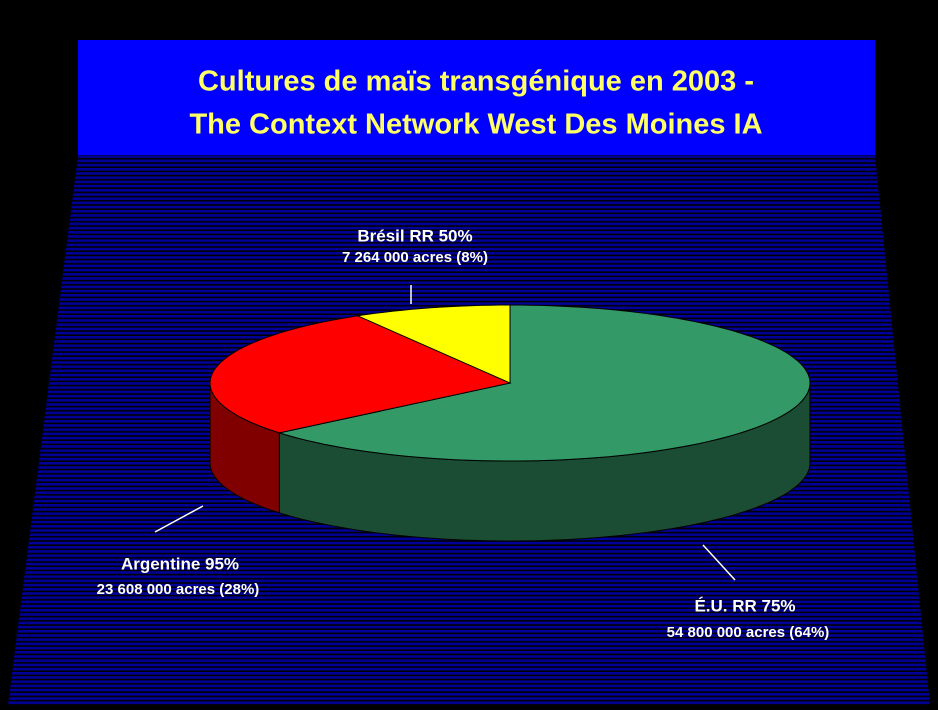  I want to click on slice-label: É.U. RR 75%, so click(744, 605).